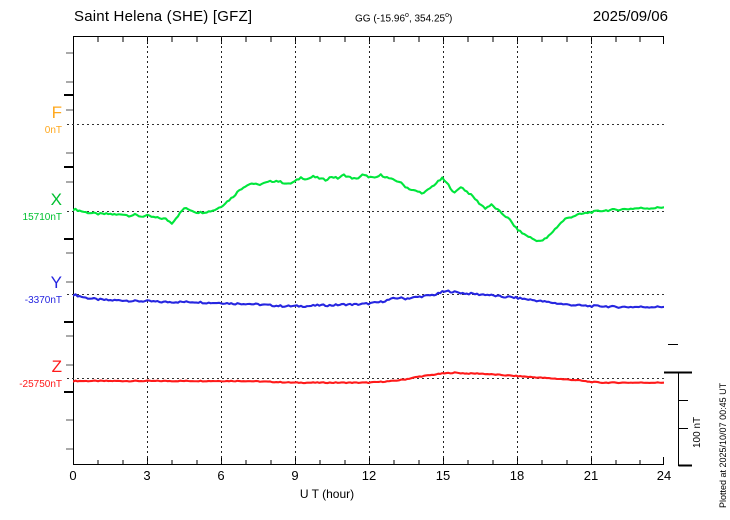 The height and width of the screenshot is (520, 730). What do you see at coordinates (56, 366) in the screenshot?
I see `component-label-z: Z` at bounding box center [56, 366].